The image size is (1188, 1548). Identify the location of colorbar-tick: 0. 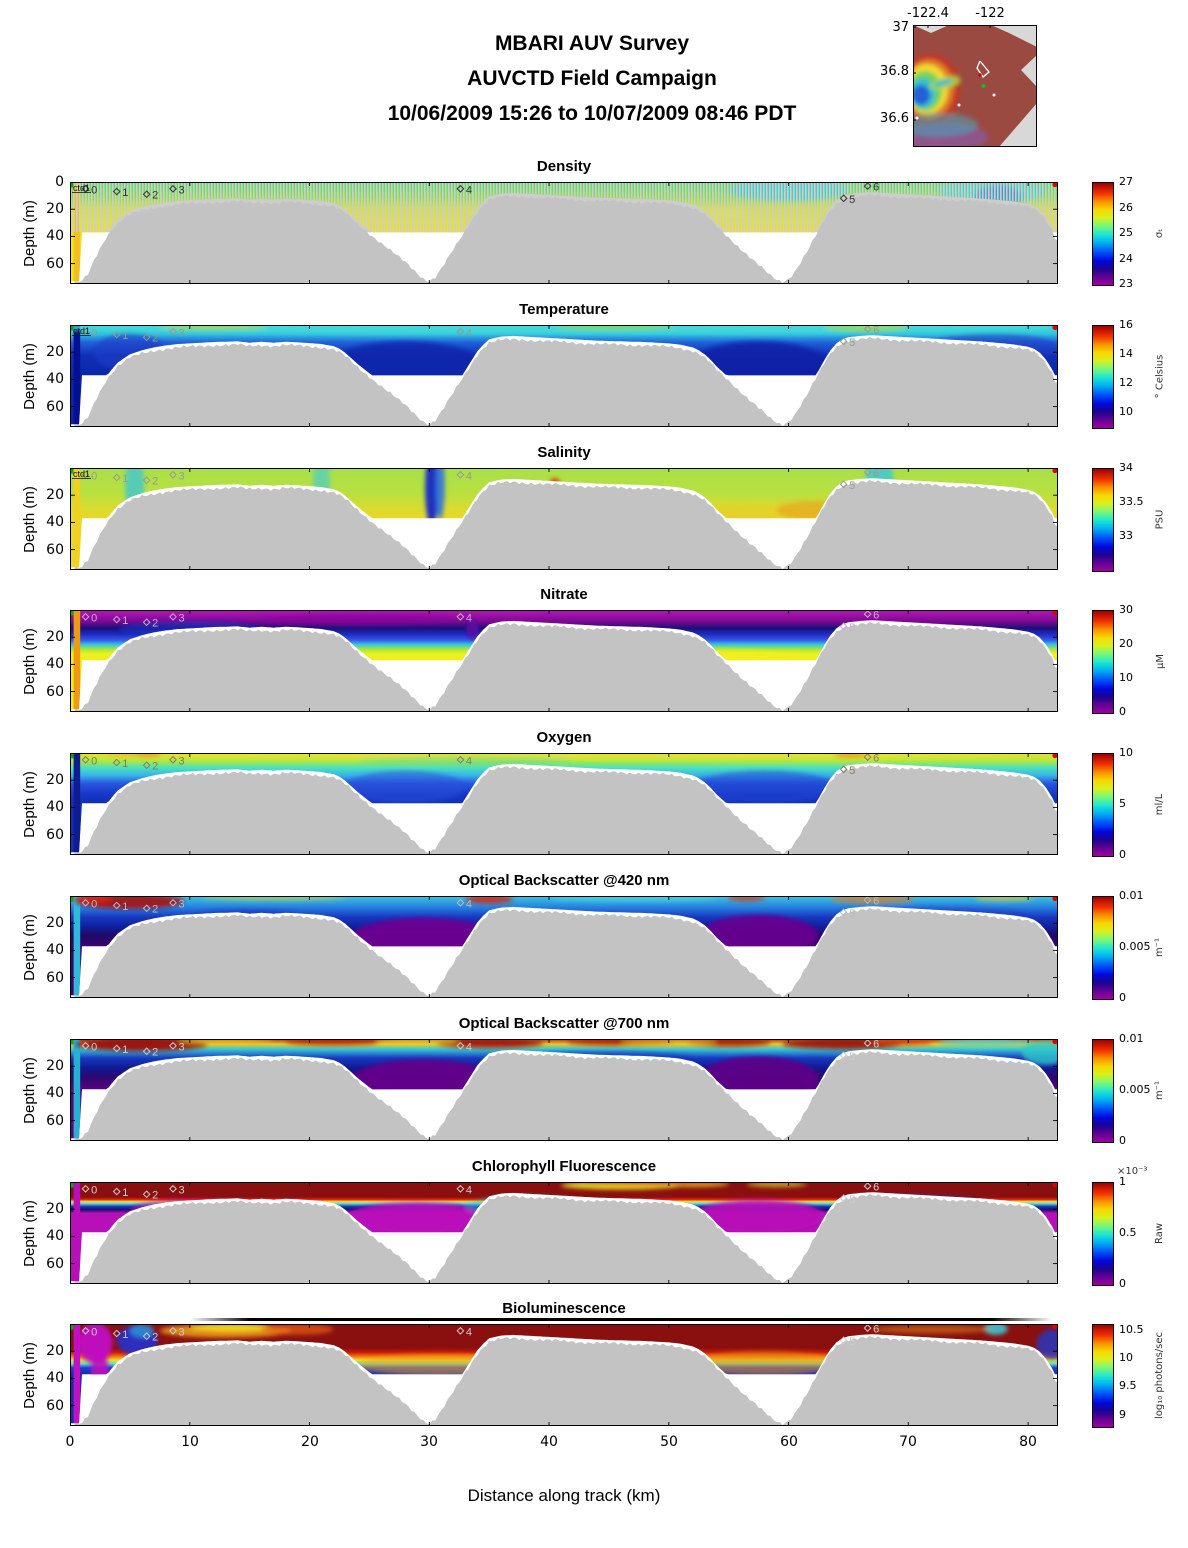
(1122, 711).